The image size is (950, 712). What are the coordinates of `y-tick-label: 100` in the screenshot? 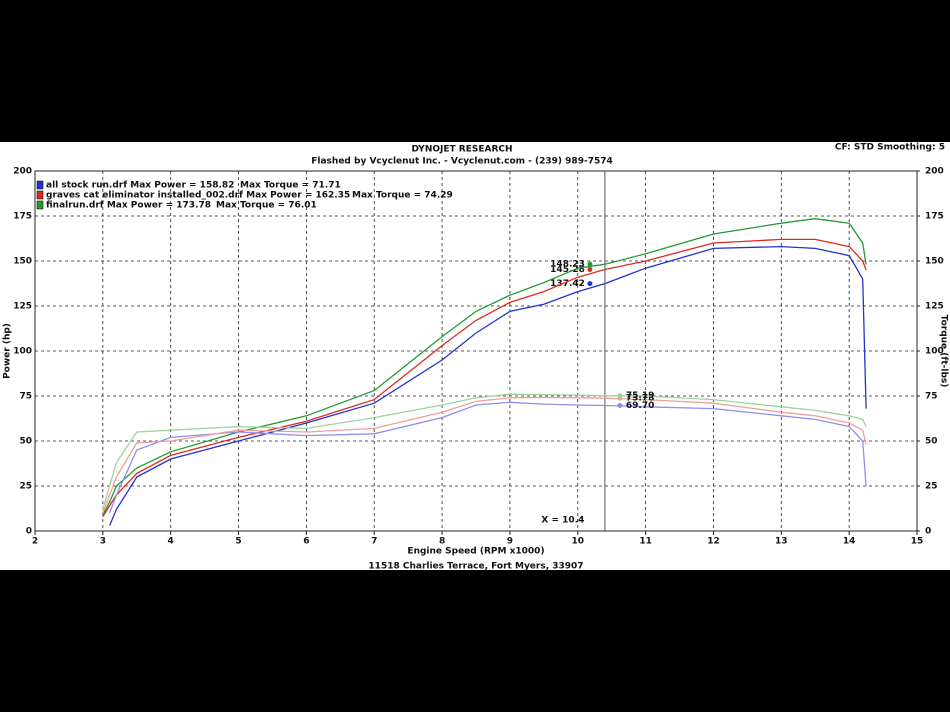 It's located at (22, 352).